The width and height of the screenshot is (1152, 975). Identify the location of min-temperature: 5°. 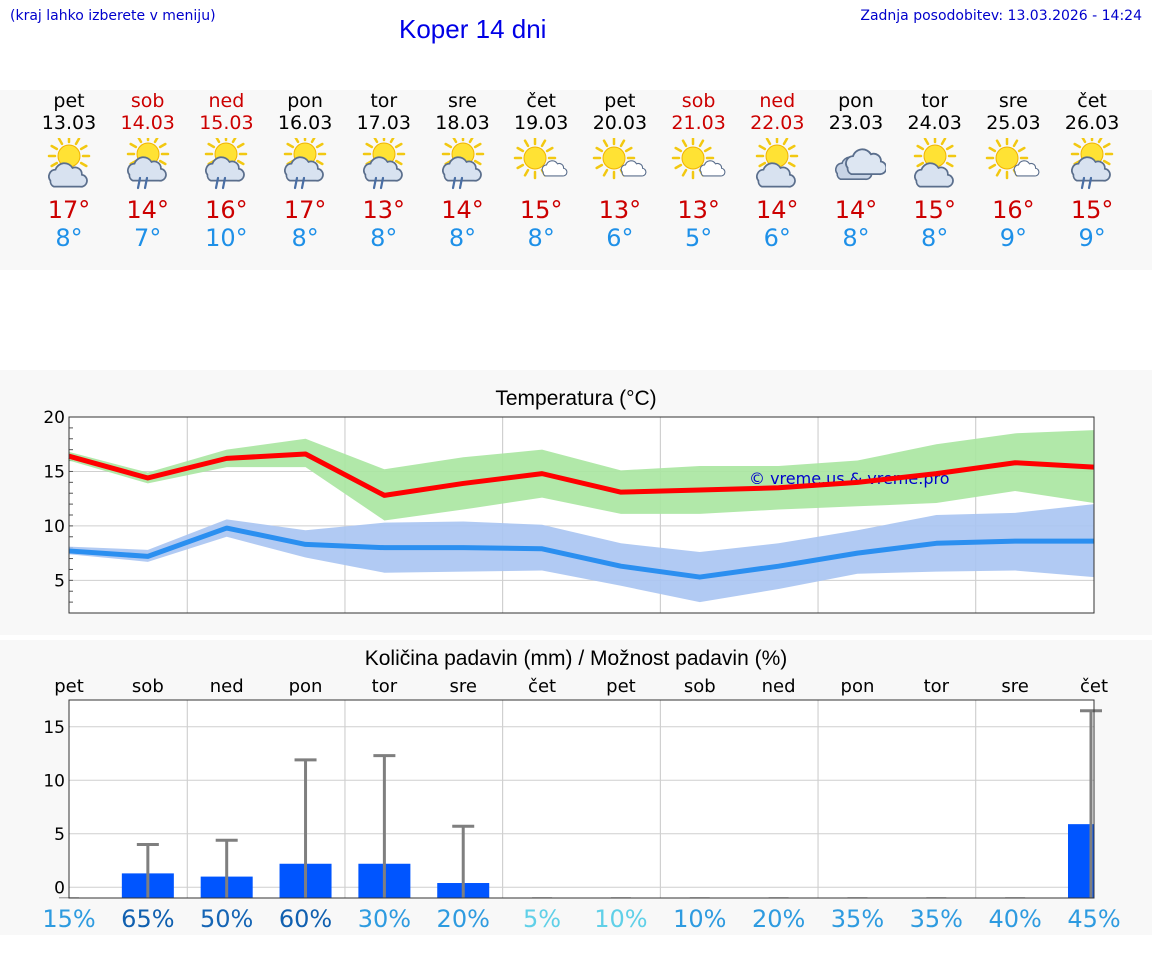
(698, 238).